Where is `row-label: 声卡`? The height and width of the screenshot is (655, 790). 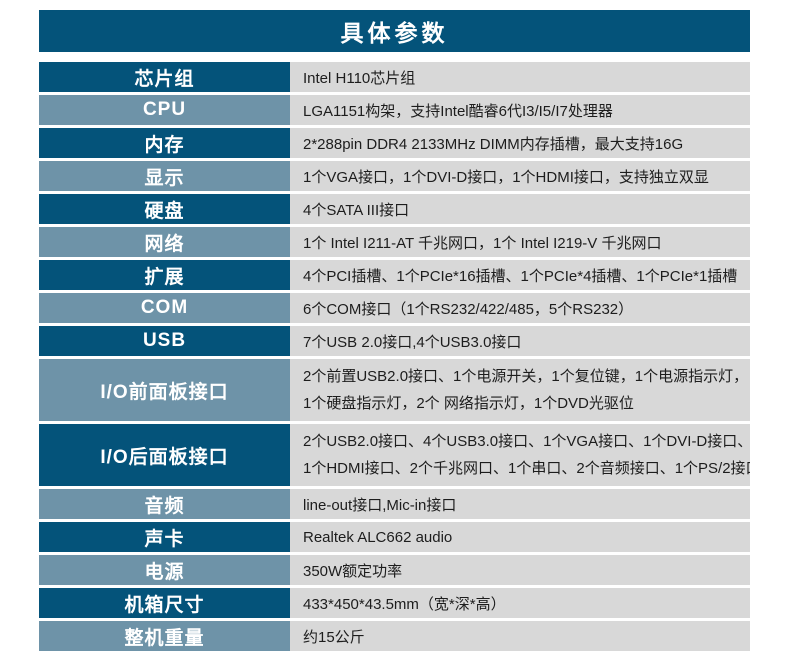
row-label: 声卡 is located at coordinates (164, 537).